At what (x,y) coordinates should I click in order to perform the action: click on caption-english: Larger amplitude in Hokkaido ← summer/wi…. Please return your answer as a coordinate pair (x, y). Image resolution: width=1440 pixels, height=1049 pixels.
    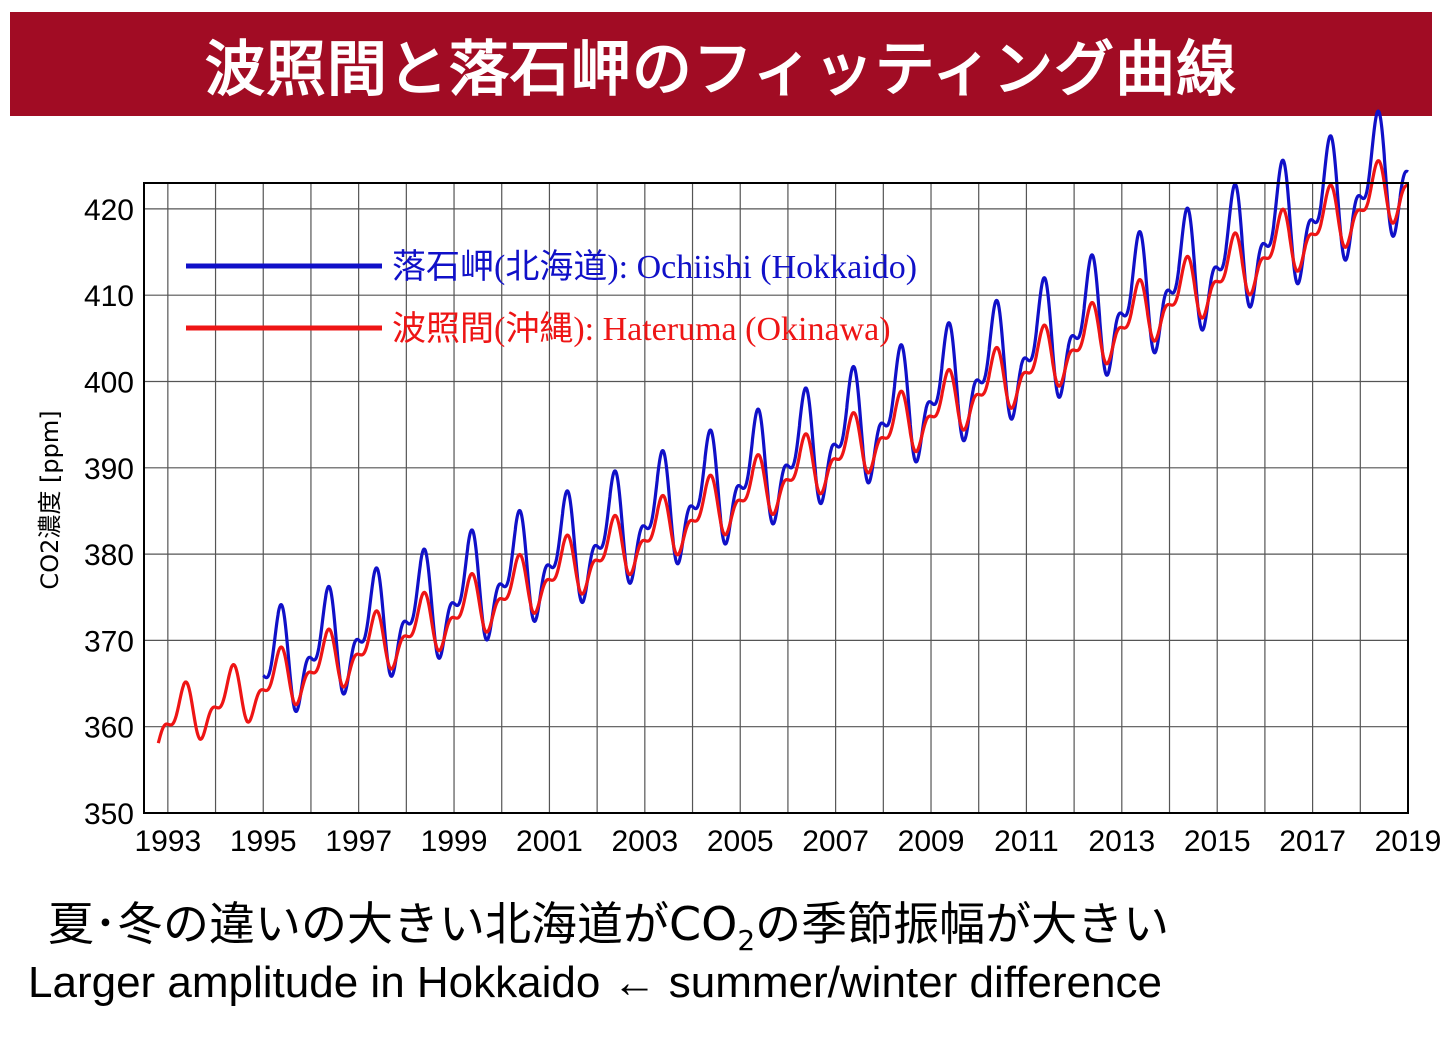
    Looking at the image, I should click on (595, 982).